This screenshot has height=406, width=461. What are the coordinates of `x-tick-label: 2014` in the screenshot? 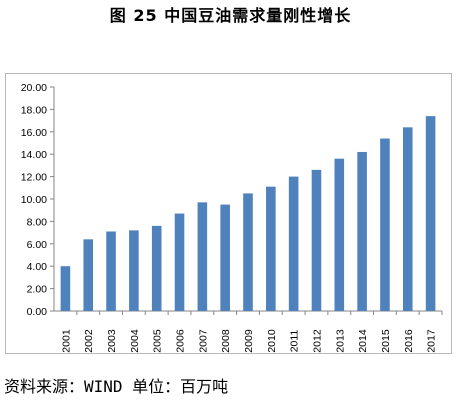 It's located at (363, 341).